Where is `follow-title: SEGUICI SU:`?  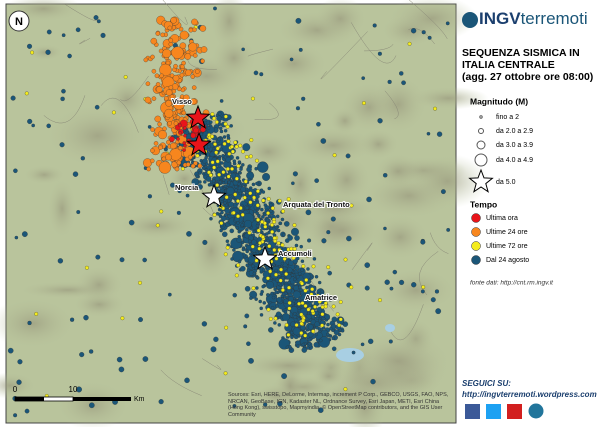 follow-title: SEGUICI SU: is located at coordinates (486, 383).